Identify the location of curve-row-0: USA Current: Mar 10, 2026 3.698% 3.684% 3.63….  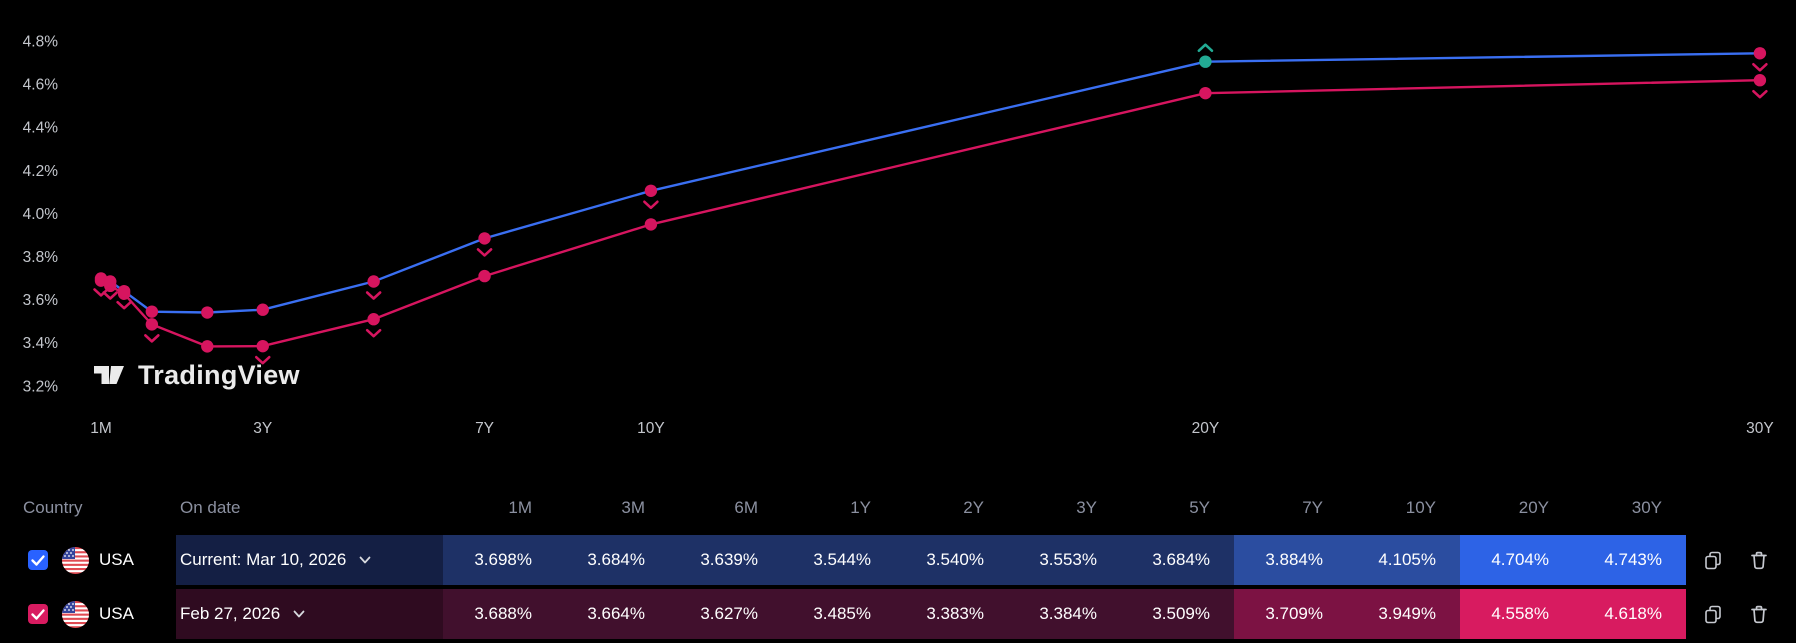
(898, 560).